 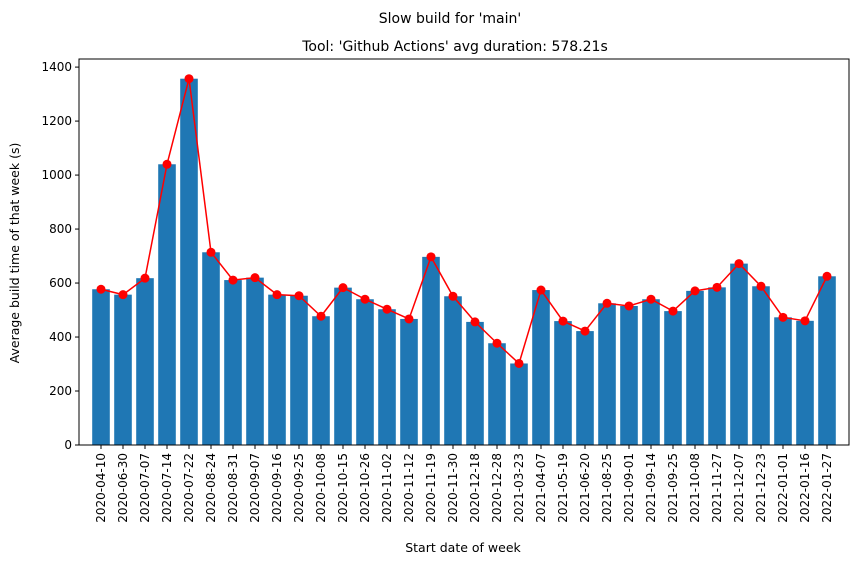 What do you see at coordinates (56, 175) in the screenshot?
I see `y-tick-label: 1000` at bounding box center [56, 175].